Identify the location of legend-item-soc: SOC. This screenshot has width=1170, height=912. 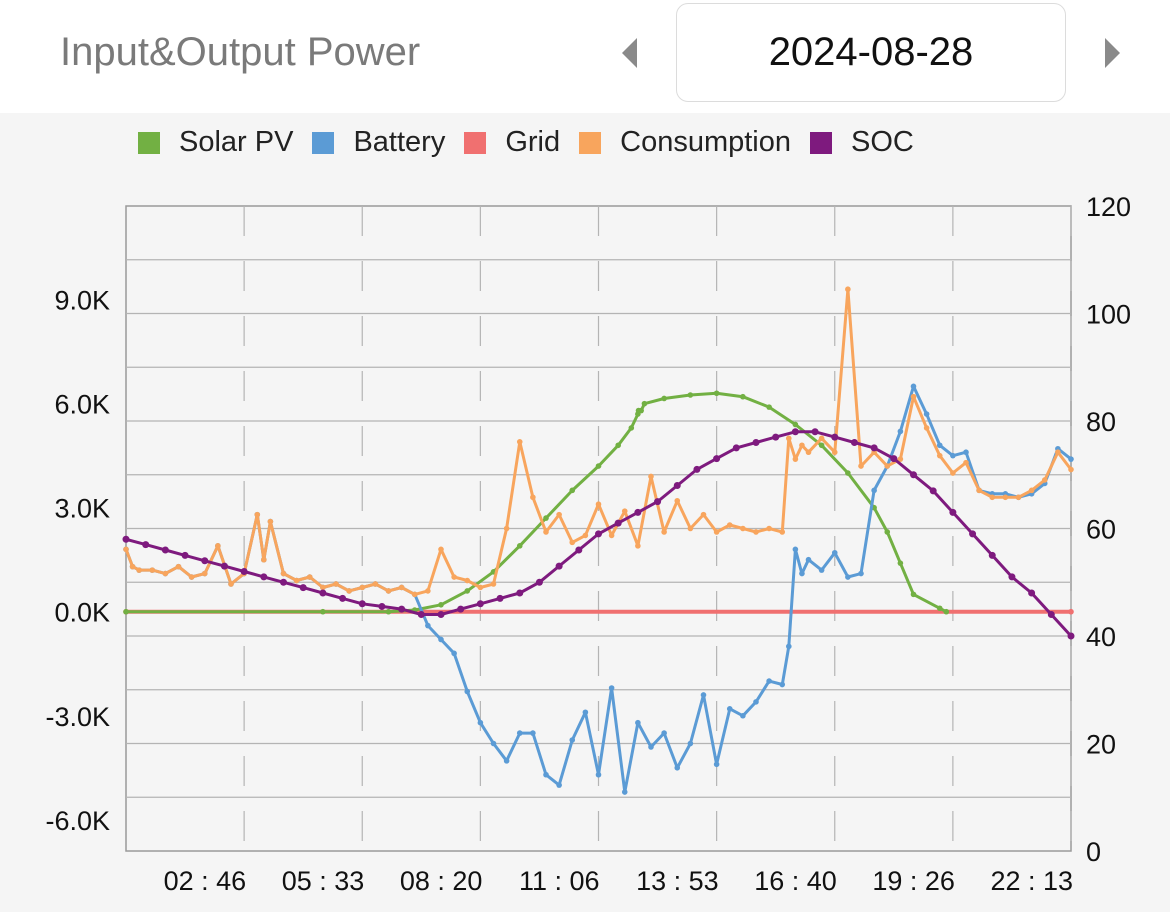
(862, 142).